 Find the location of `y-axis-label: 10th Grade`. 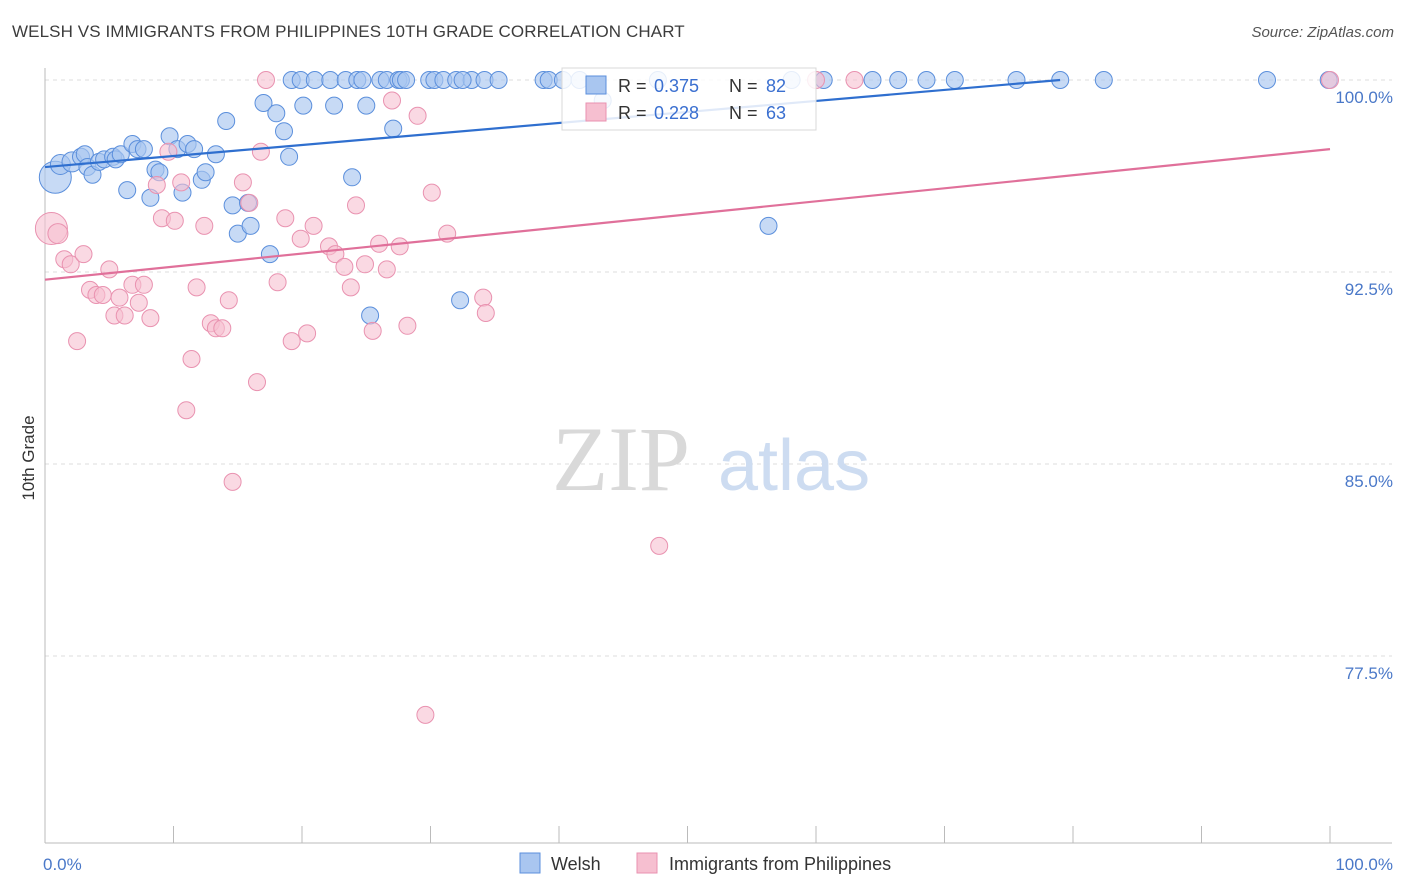

y-axis-label: 10th Grade is located at coordinates (28, 457).